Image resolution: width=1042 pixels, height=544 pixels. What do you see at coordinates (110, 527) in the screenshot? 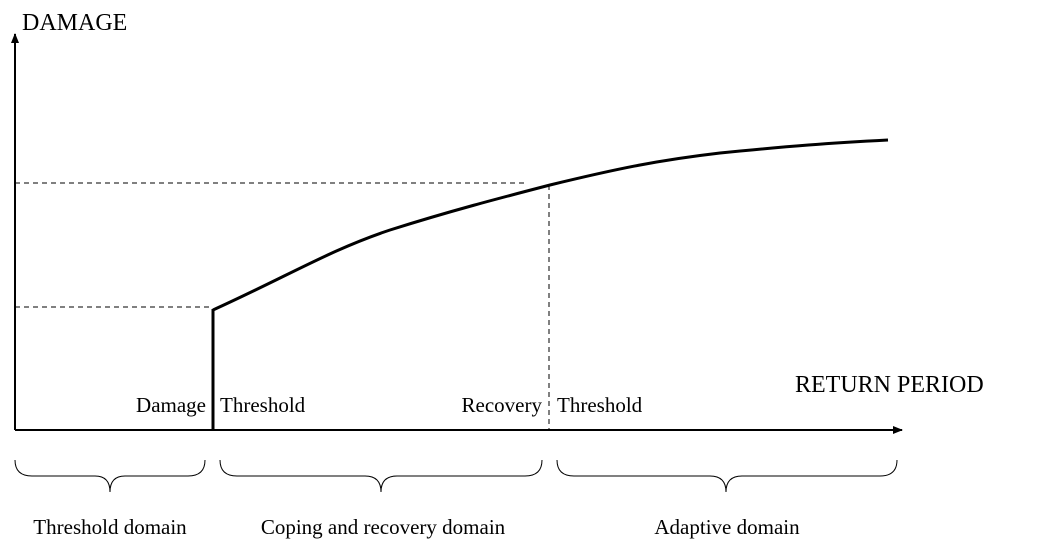
I see `domain-label: Threshold domain` at bounding box center [110, 527].